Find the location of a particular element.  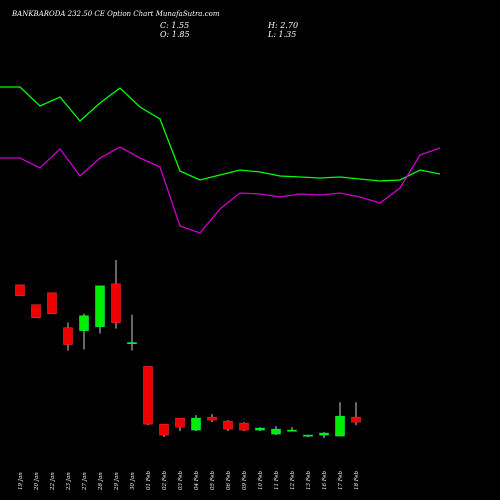

date-tick-label: 16 Feb is located at coordinates (325, 480).